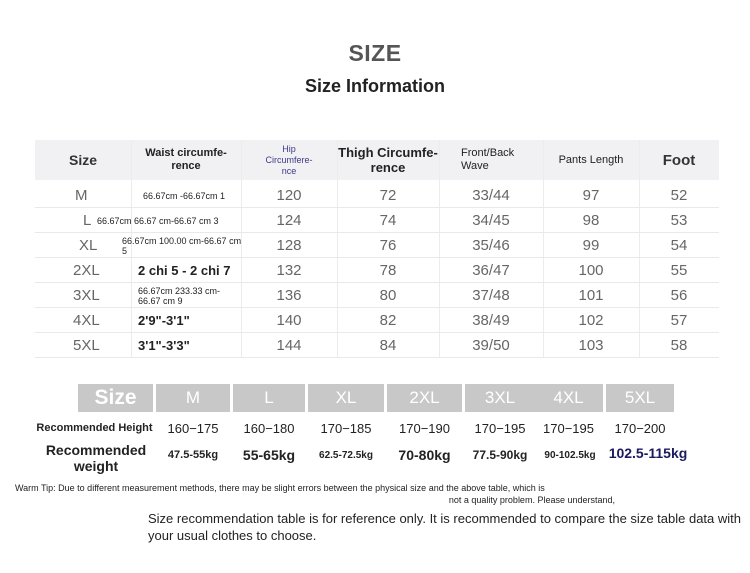 Image resolution: width=750 pixels, height=573 pixels. What do you see at coordinates (591, 320) in the screenshot?
I see `cell-pants-length: 102` at bounding box center [591, 320].